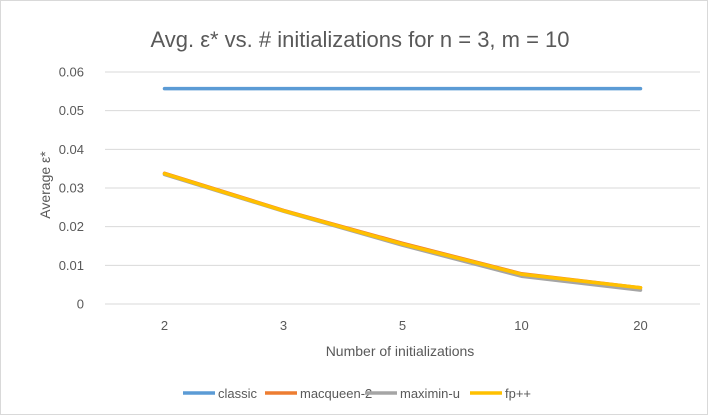 This screenshot has height=415, width=708. I want to click on x-axis-ticks: 2 3 5 10 20, so click(404, 325).